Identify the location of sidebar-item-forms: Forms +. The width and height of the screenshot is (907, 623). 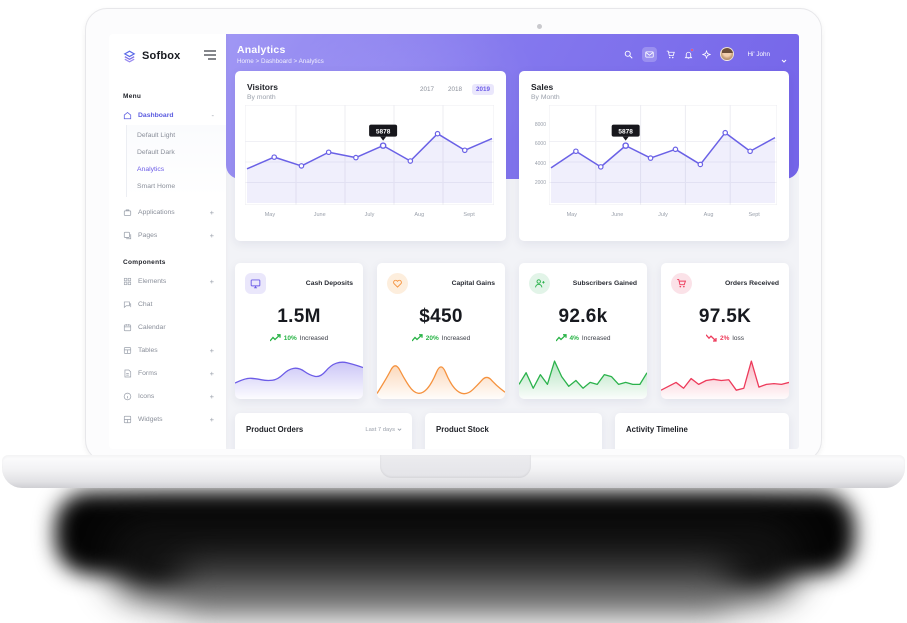
(167, 373).